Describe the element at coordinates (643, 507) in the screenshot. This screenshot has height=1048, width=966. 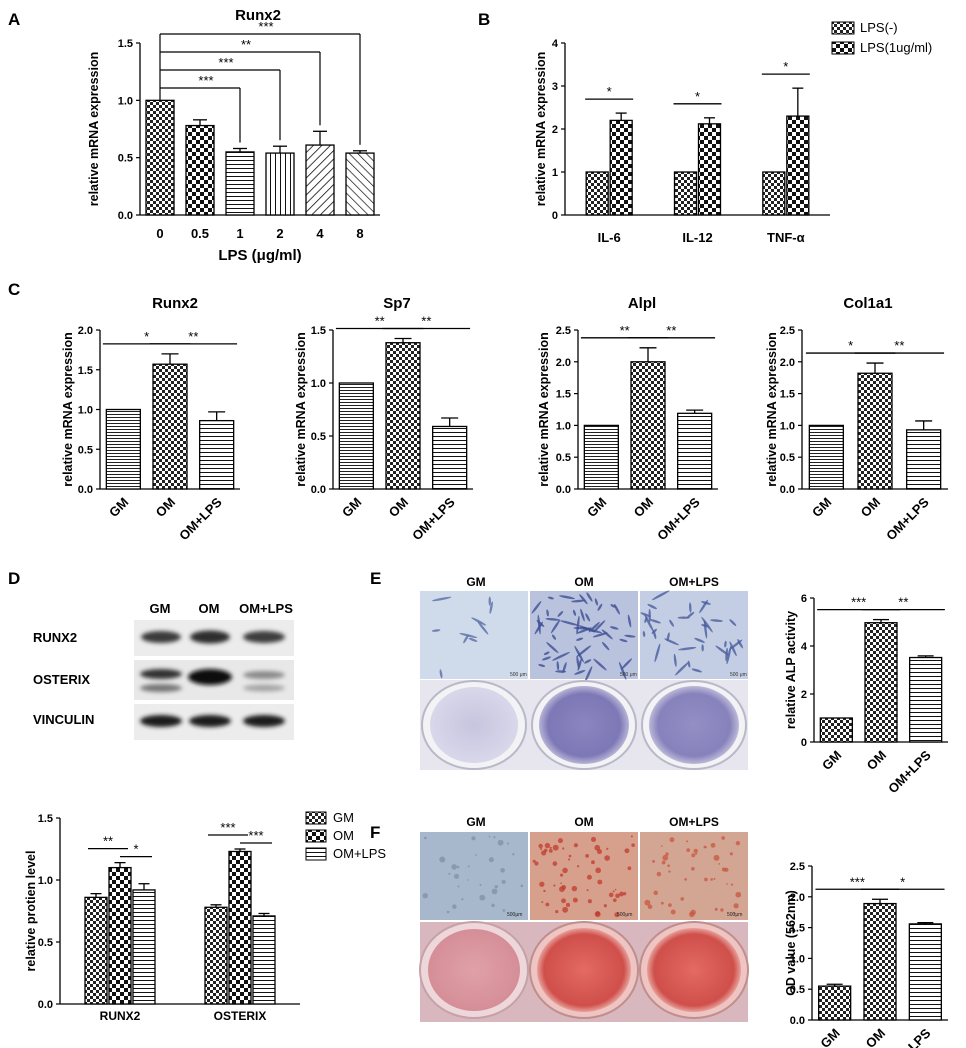
I see `x-category-label-c3: OM` at that location.